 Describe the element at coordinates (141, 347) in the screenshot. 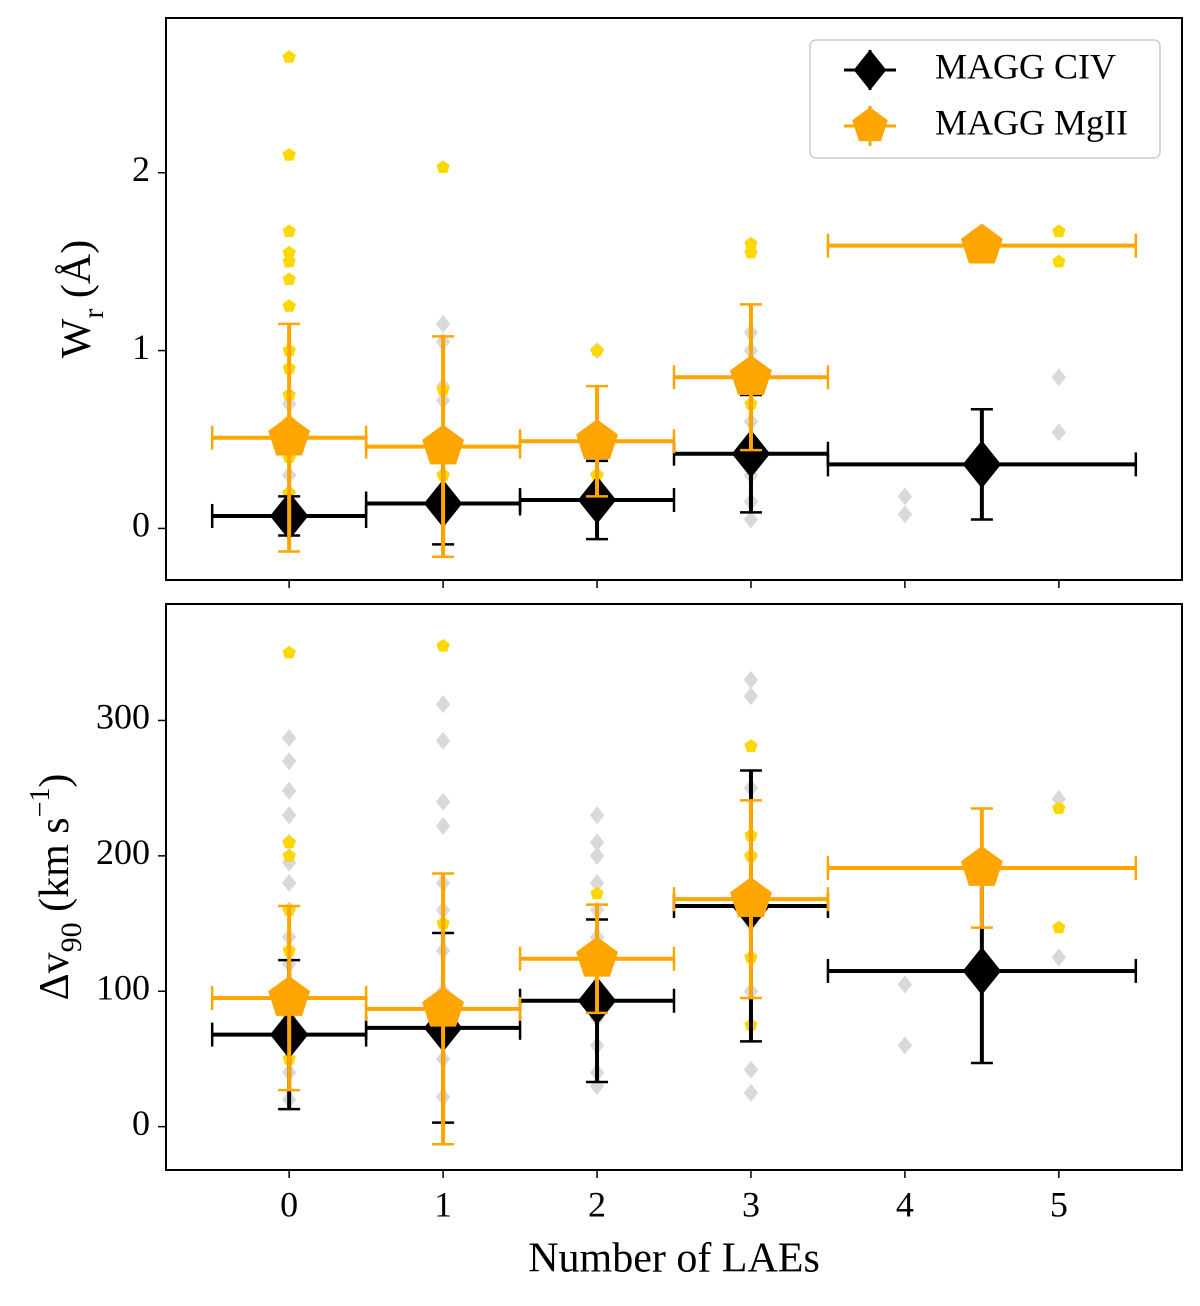

I see `y-tick-label: 1` at that location.